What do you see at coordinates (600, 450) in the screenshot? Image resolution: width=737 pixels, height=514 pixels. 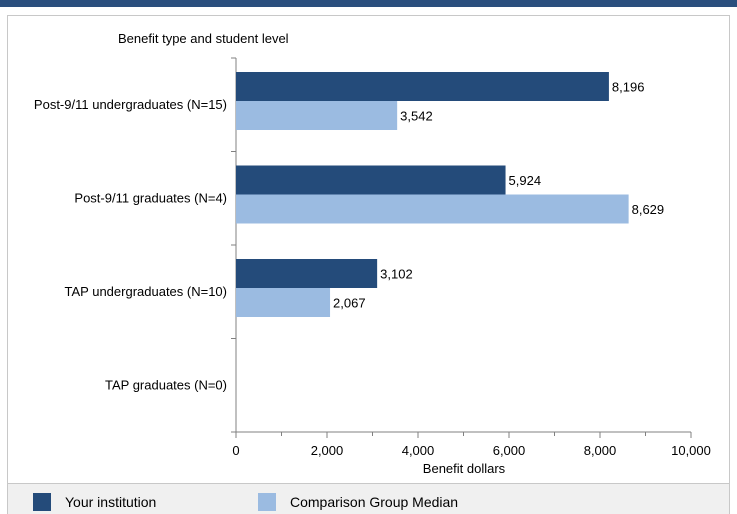 I see `x-tick-label: 8,000` at bounding box center [600, 450].